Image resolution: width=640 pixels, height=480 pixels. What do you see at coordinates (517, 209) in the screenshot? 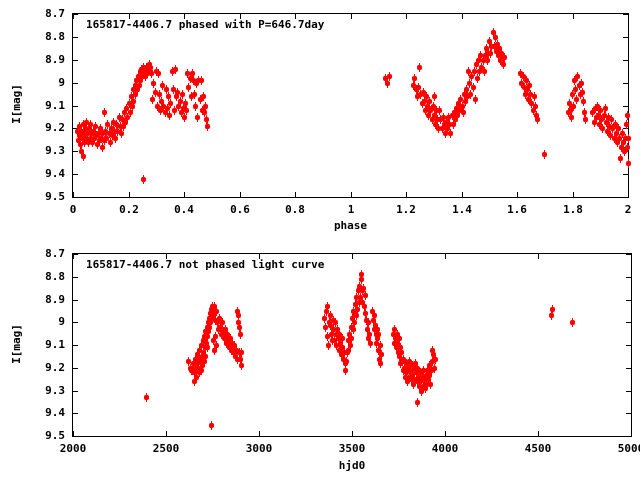
I see `x-tick-label: 1.6` at bounding box center [517, 209].